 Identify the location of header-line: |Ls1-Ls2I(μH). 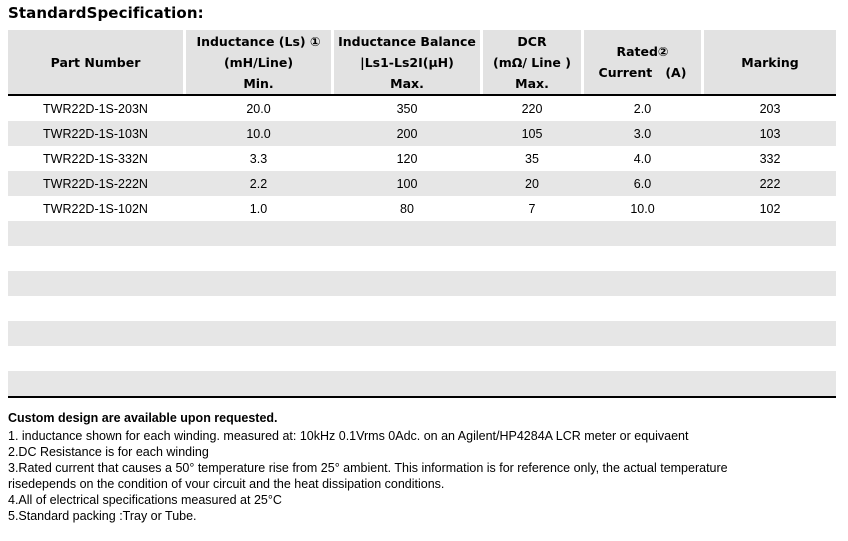
(407, 62).